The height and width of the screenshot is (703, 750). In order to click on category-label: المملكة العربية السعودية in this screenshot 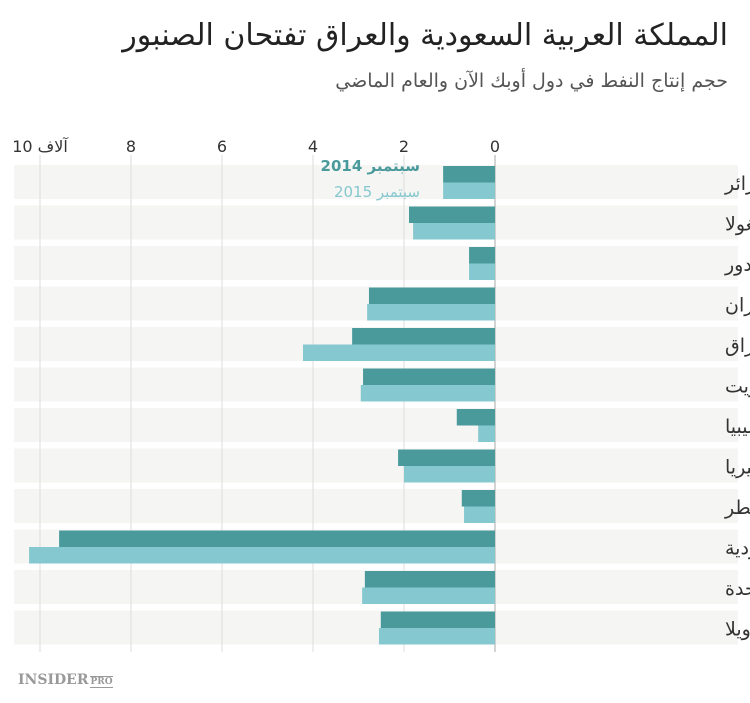, I will do `click(737, 549)`.